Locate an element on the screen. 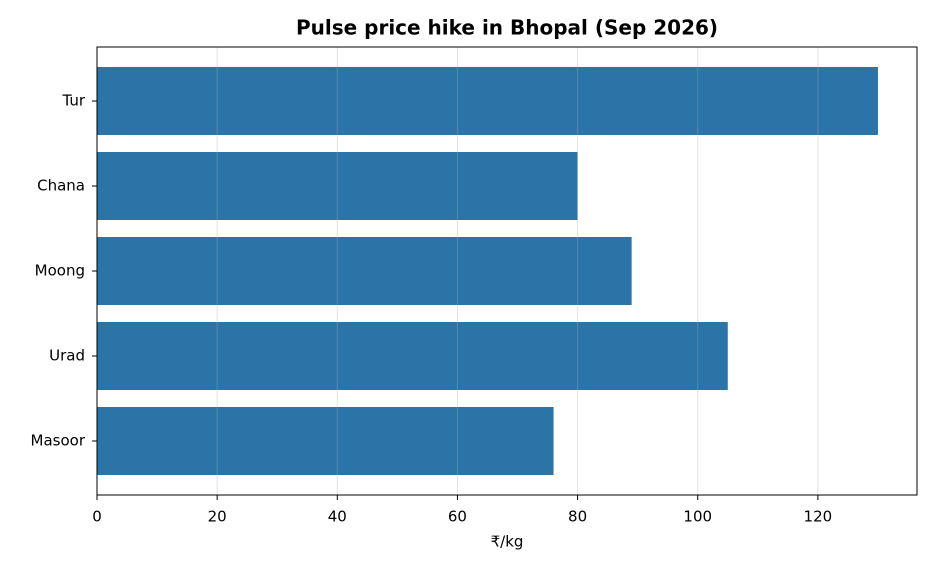 This screenshot has height=576, width=936. x-tick-label: 80 is located at coordinates (577, 517).